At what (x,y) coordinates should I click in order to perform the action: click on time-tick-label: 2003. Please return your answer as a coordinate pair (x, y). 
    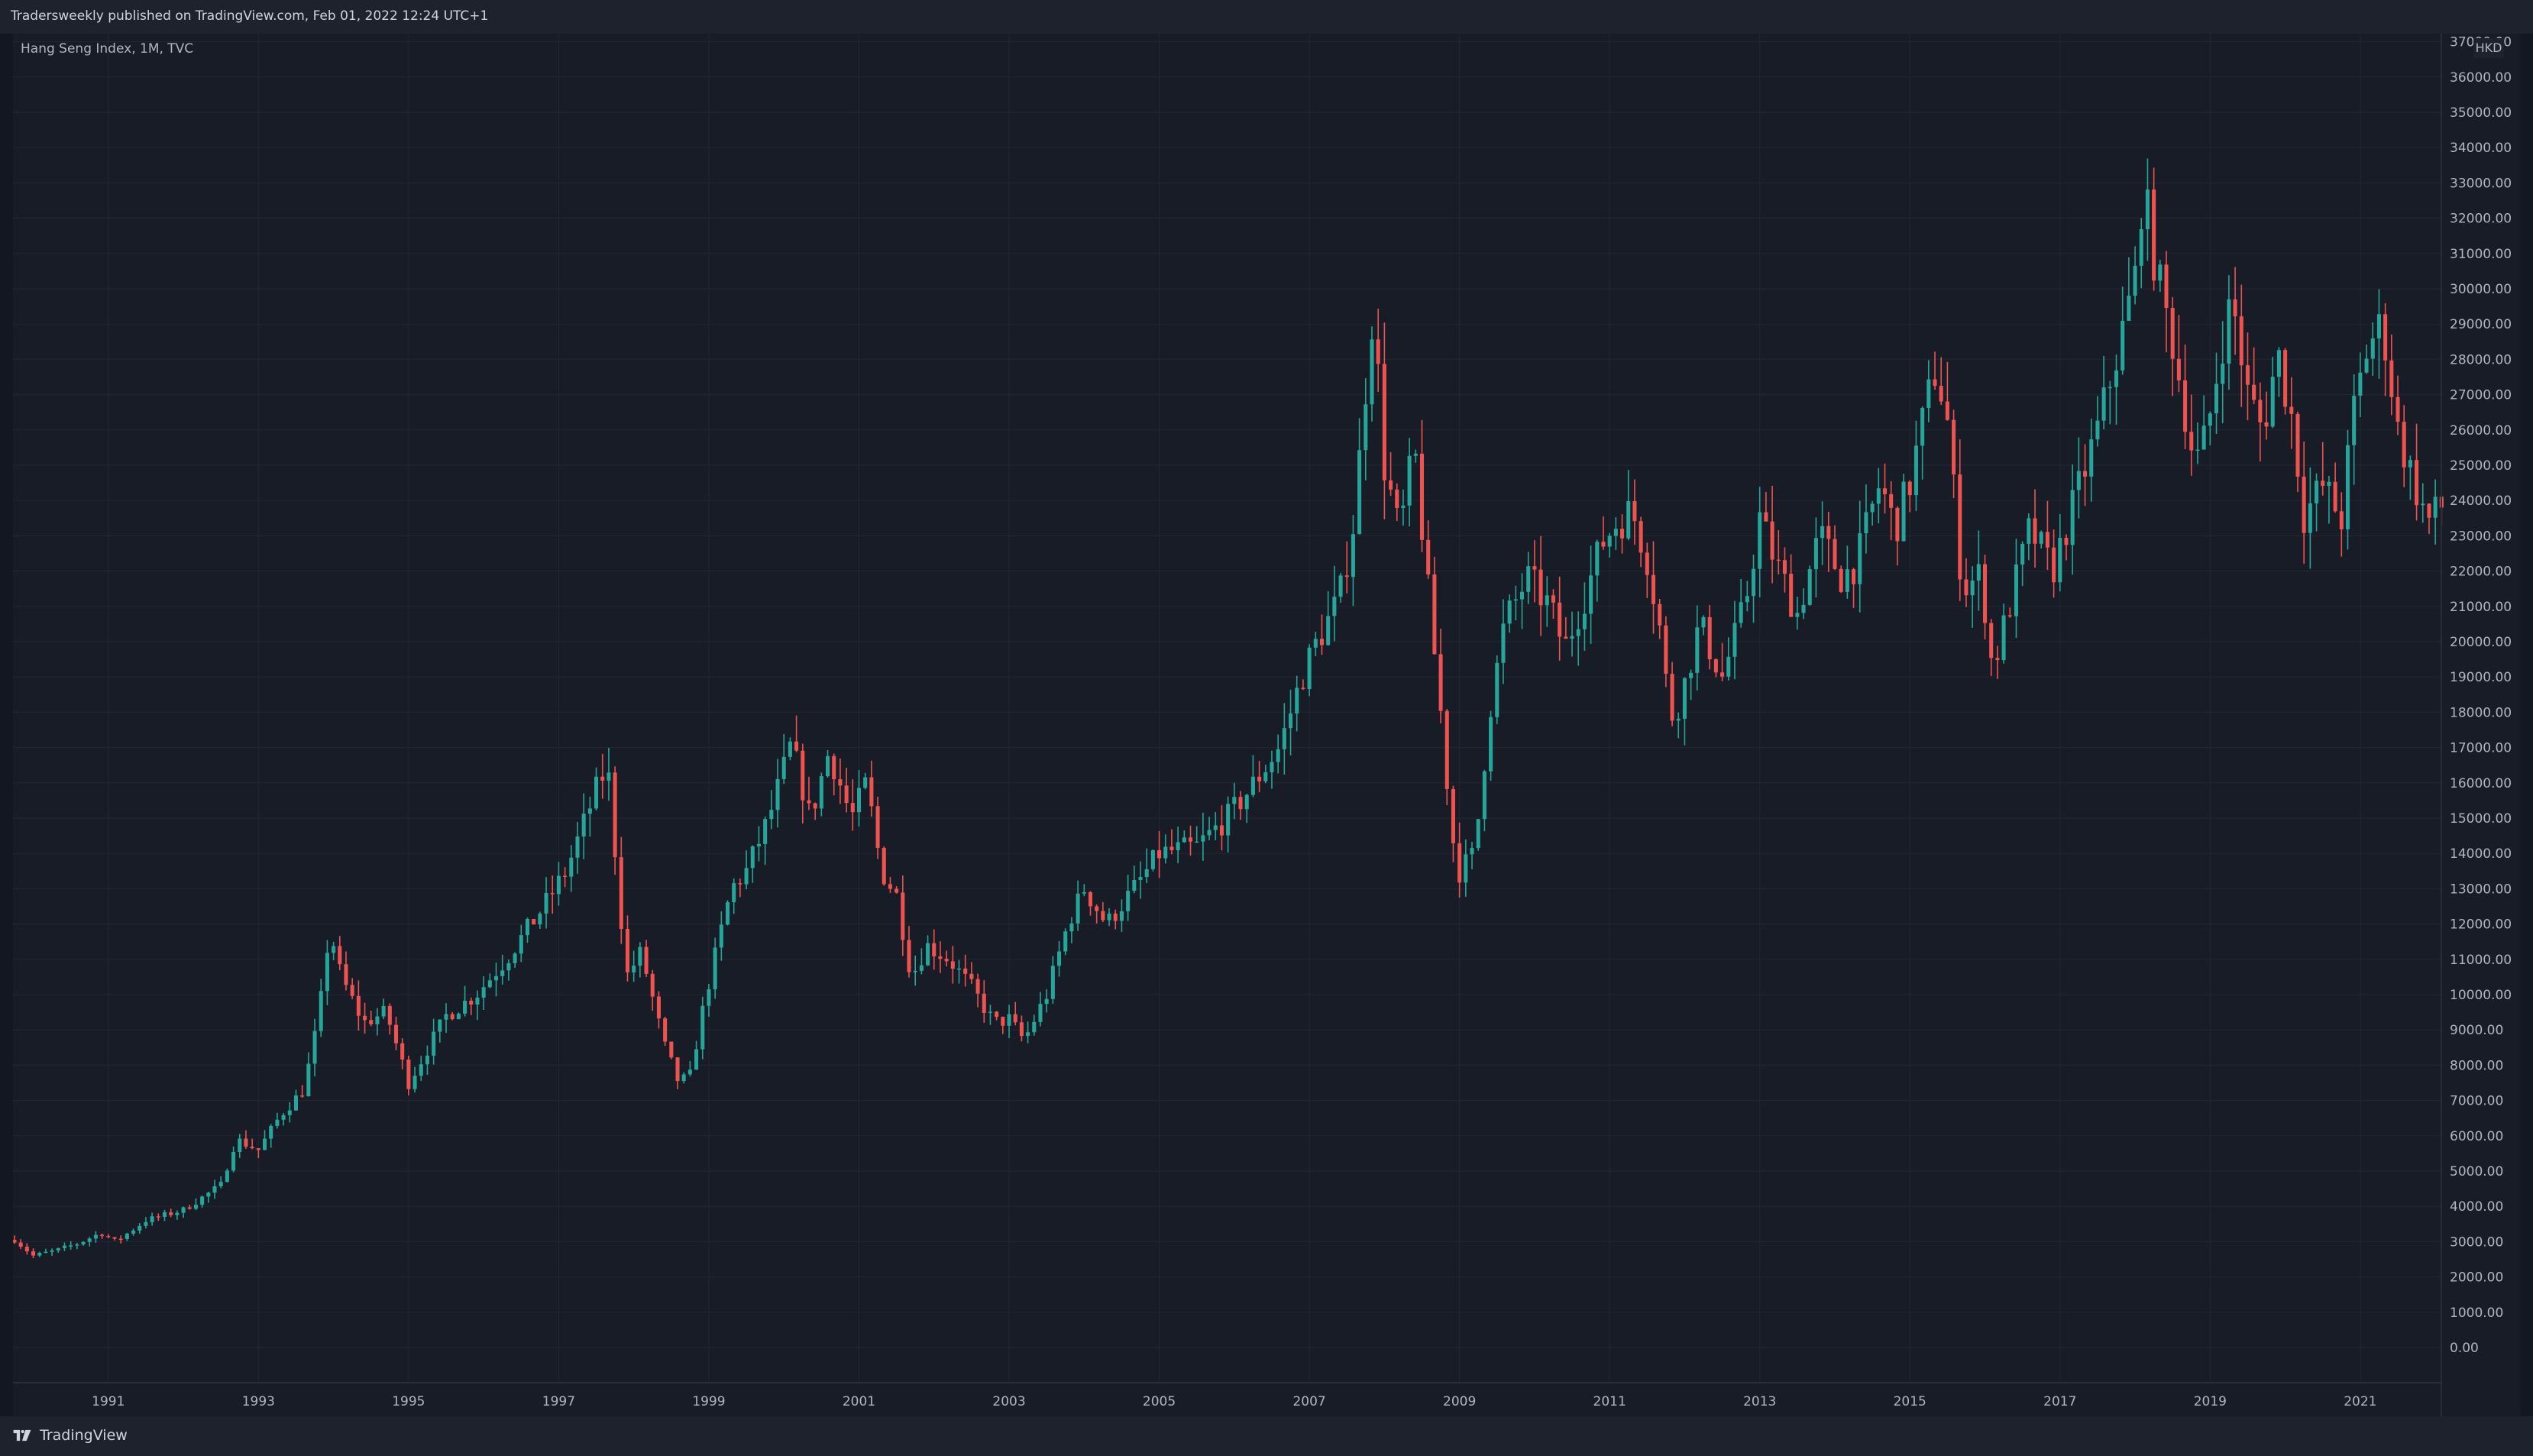
    Looking at the image, I should click on (1009, 1401).